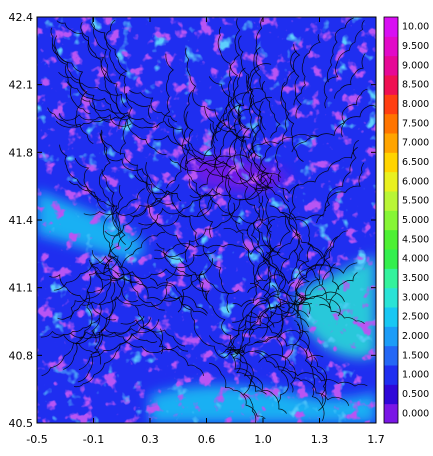 Image resolution: width=433 pixels, height=456 pixels. Describe the element at coordinates (415, 413) in the screenshot. I see `colorbar-label: 0.000` at that location.